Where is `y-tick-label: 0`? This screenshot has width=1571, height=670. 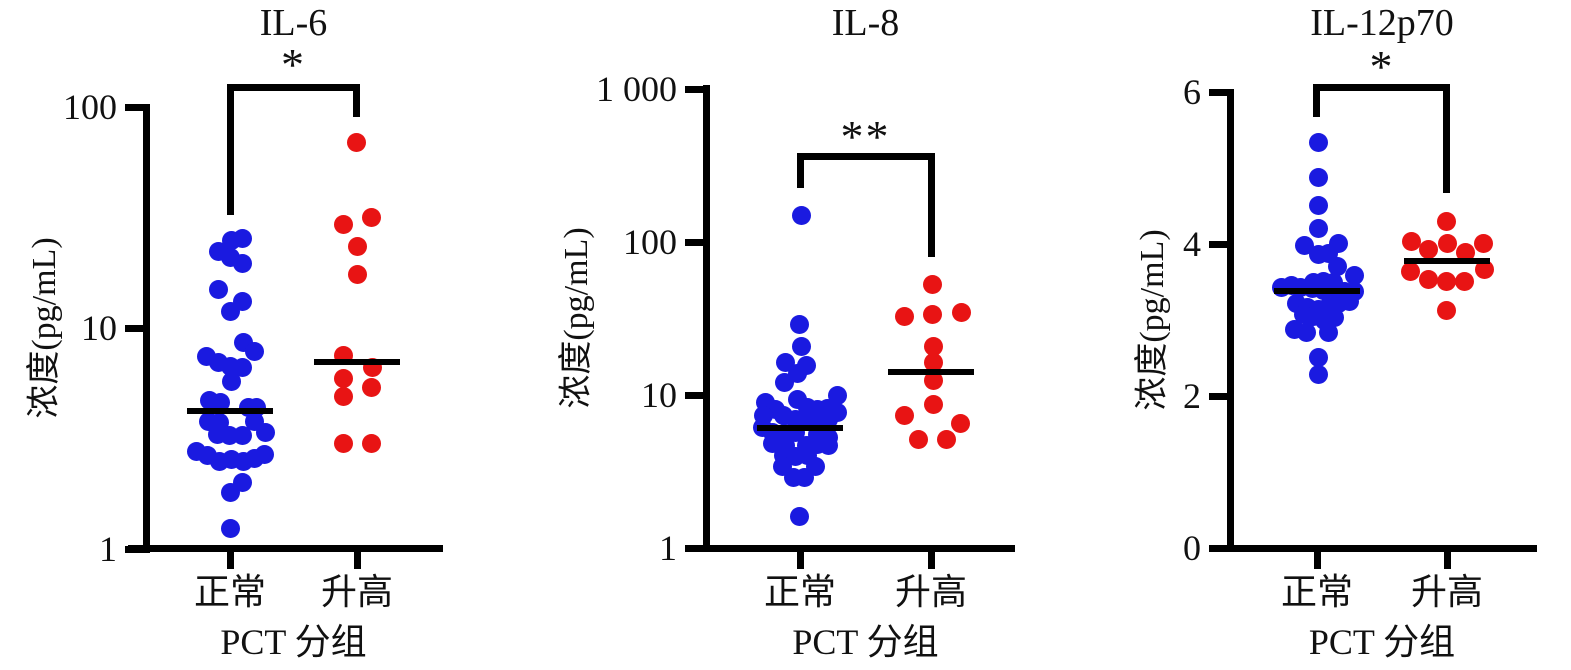 y-tick-label: 0 is located at coordinates (1192, 548).